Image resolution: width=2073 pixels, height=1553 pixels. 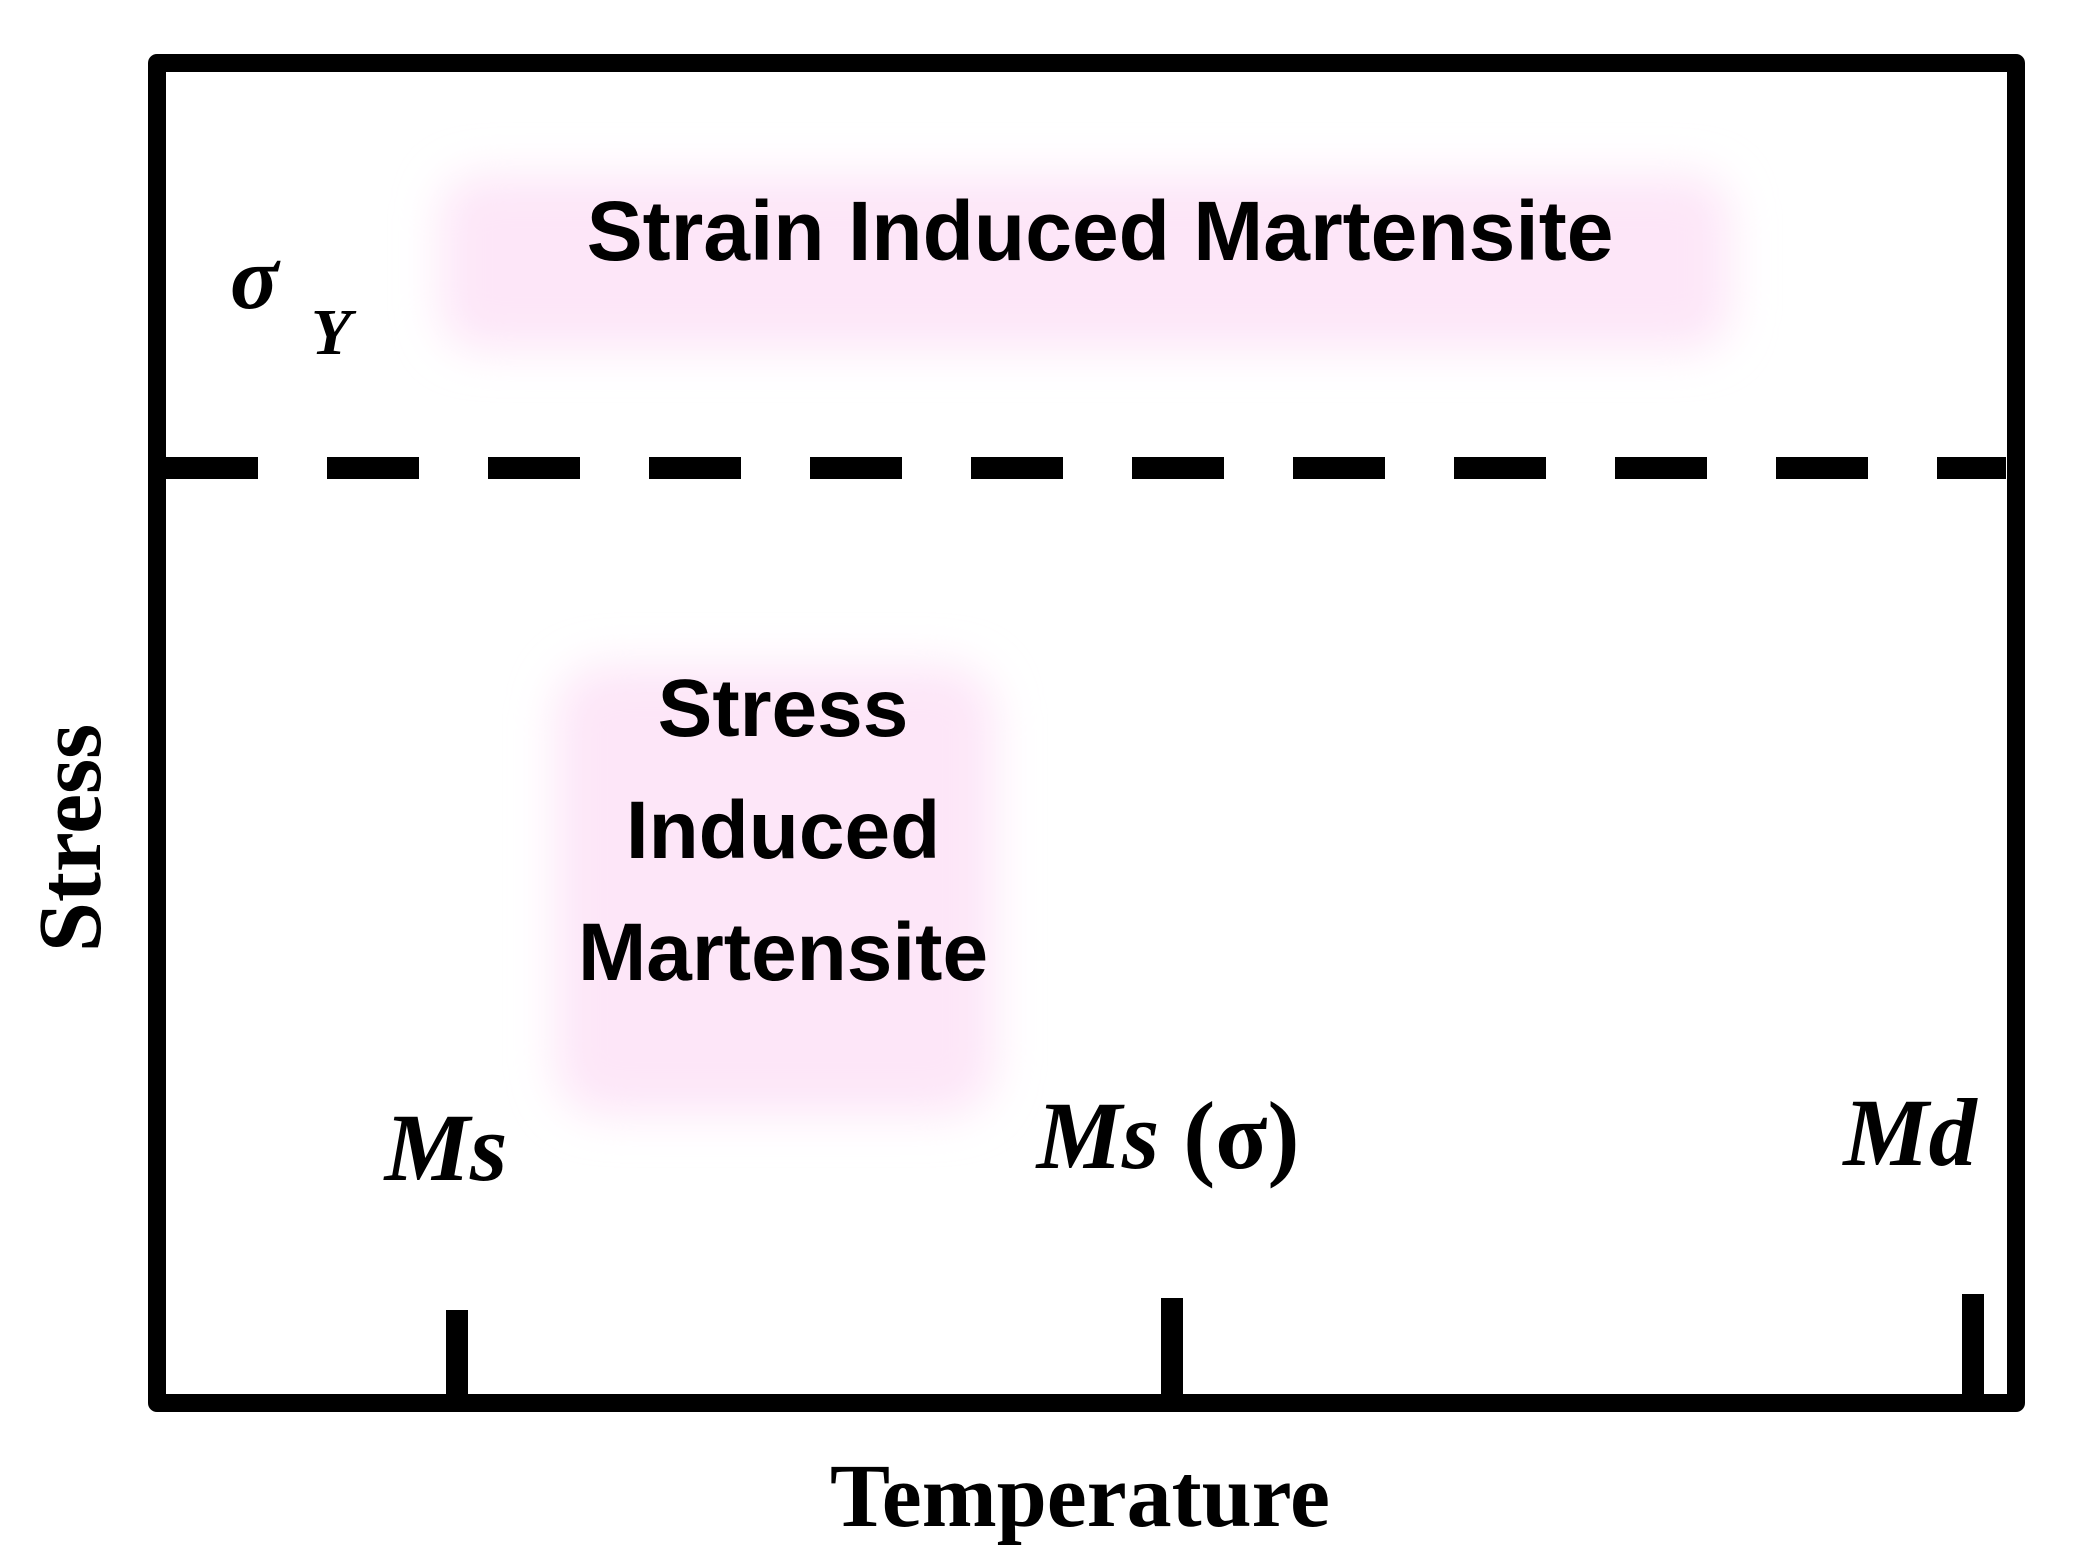 What do you see at coordinates (293, 299) in the screenshot?
I see `yield-stress-label: σ Y` at bounding box center [293, 299].